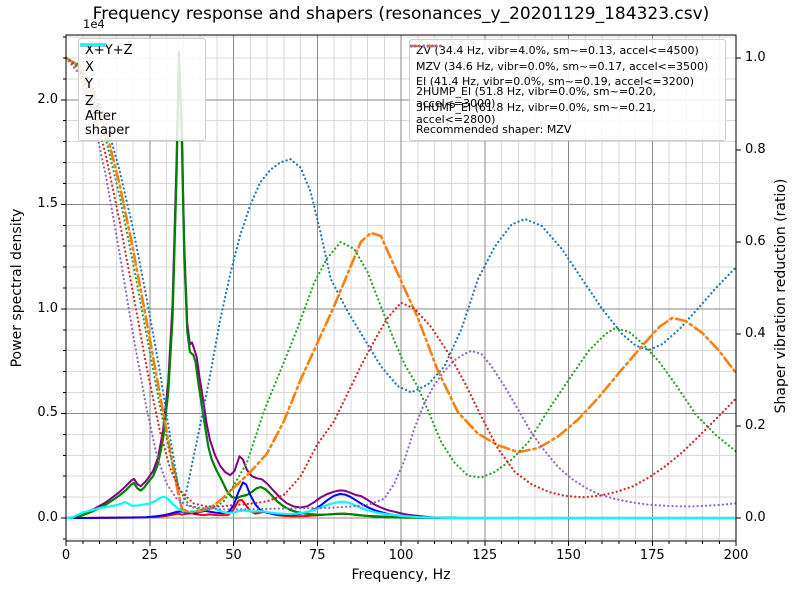 Image resolution: width=800 pixels, height=600 pixels. Describe the element at coordinates (233, 555) in the screenshot. I see `x-tick-label-50: 50` at that location.